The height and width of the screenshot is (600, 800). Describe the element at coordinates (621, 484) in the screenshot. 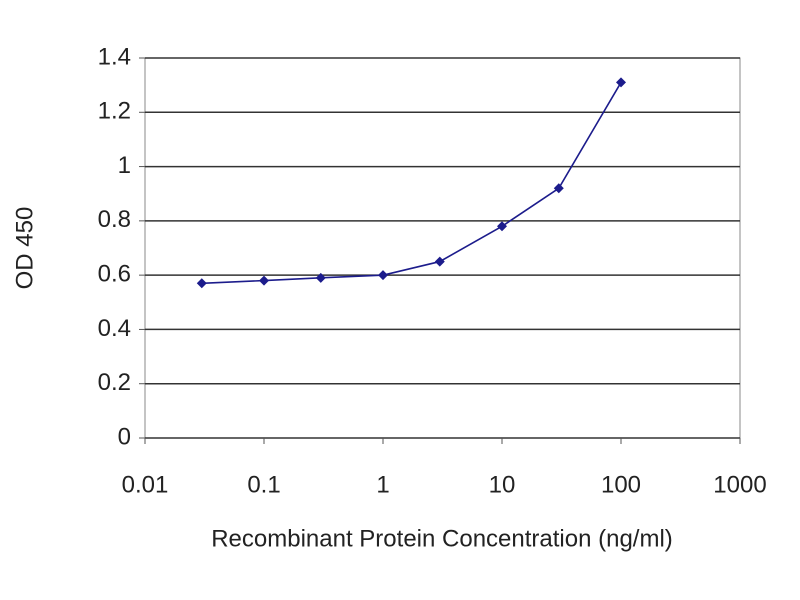

I see `x-tick-label: 100` at that location.